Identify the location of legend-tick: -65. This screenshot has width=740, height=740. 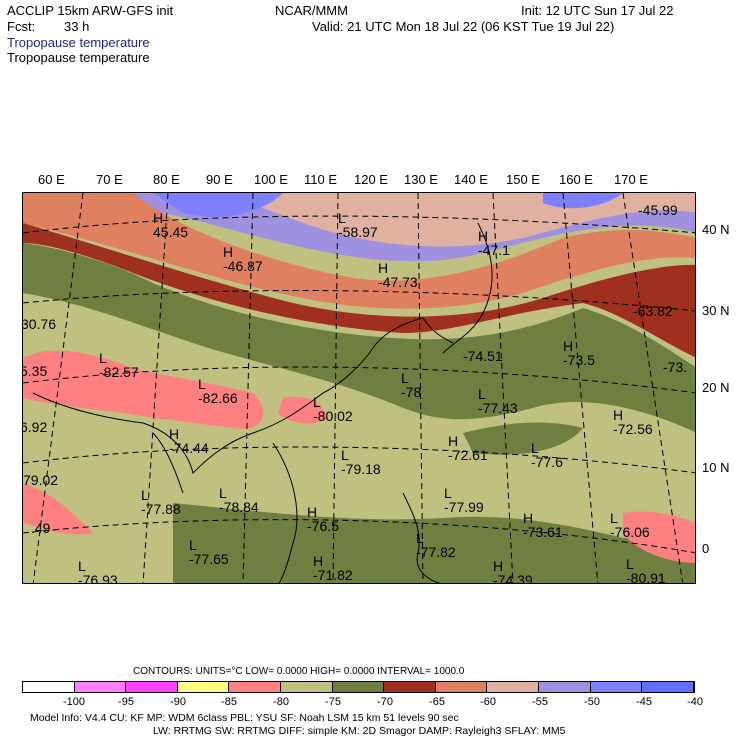
(437, 702).